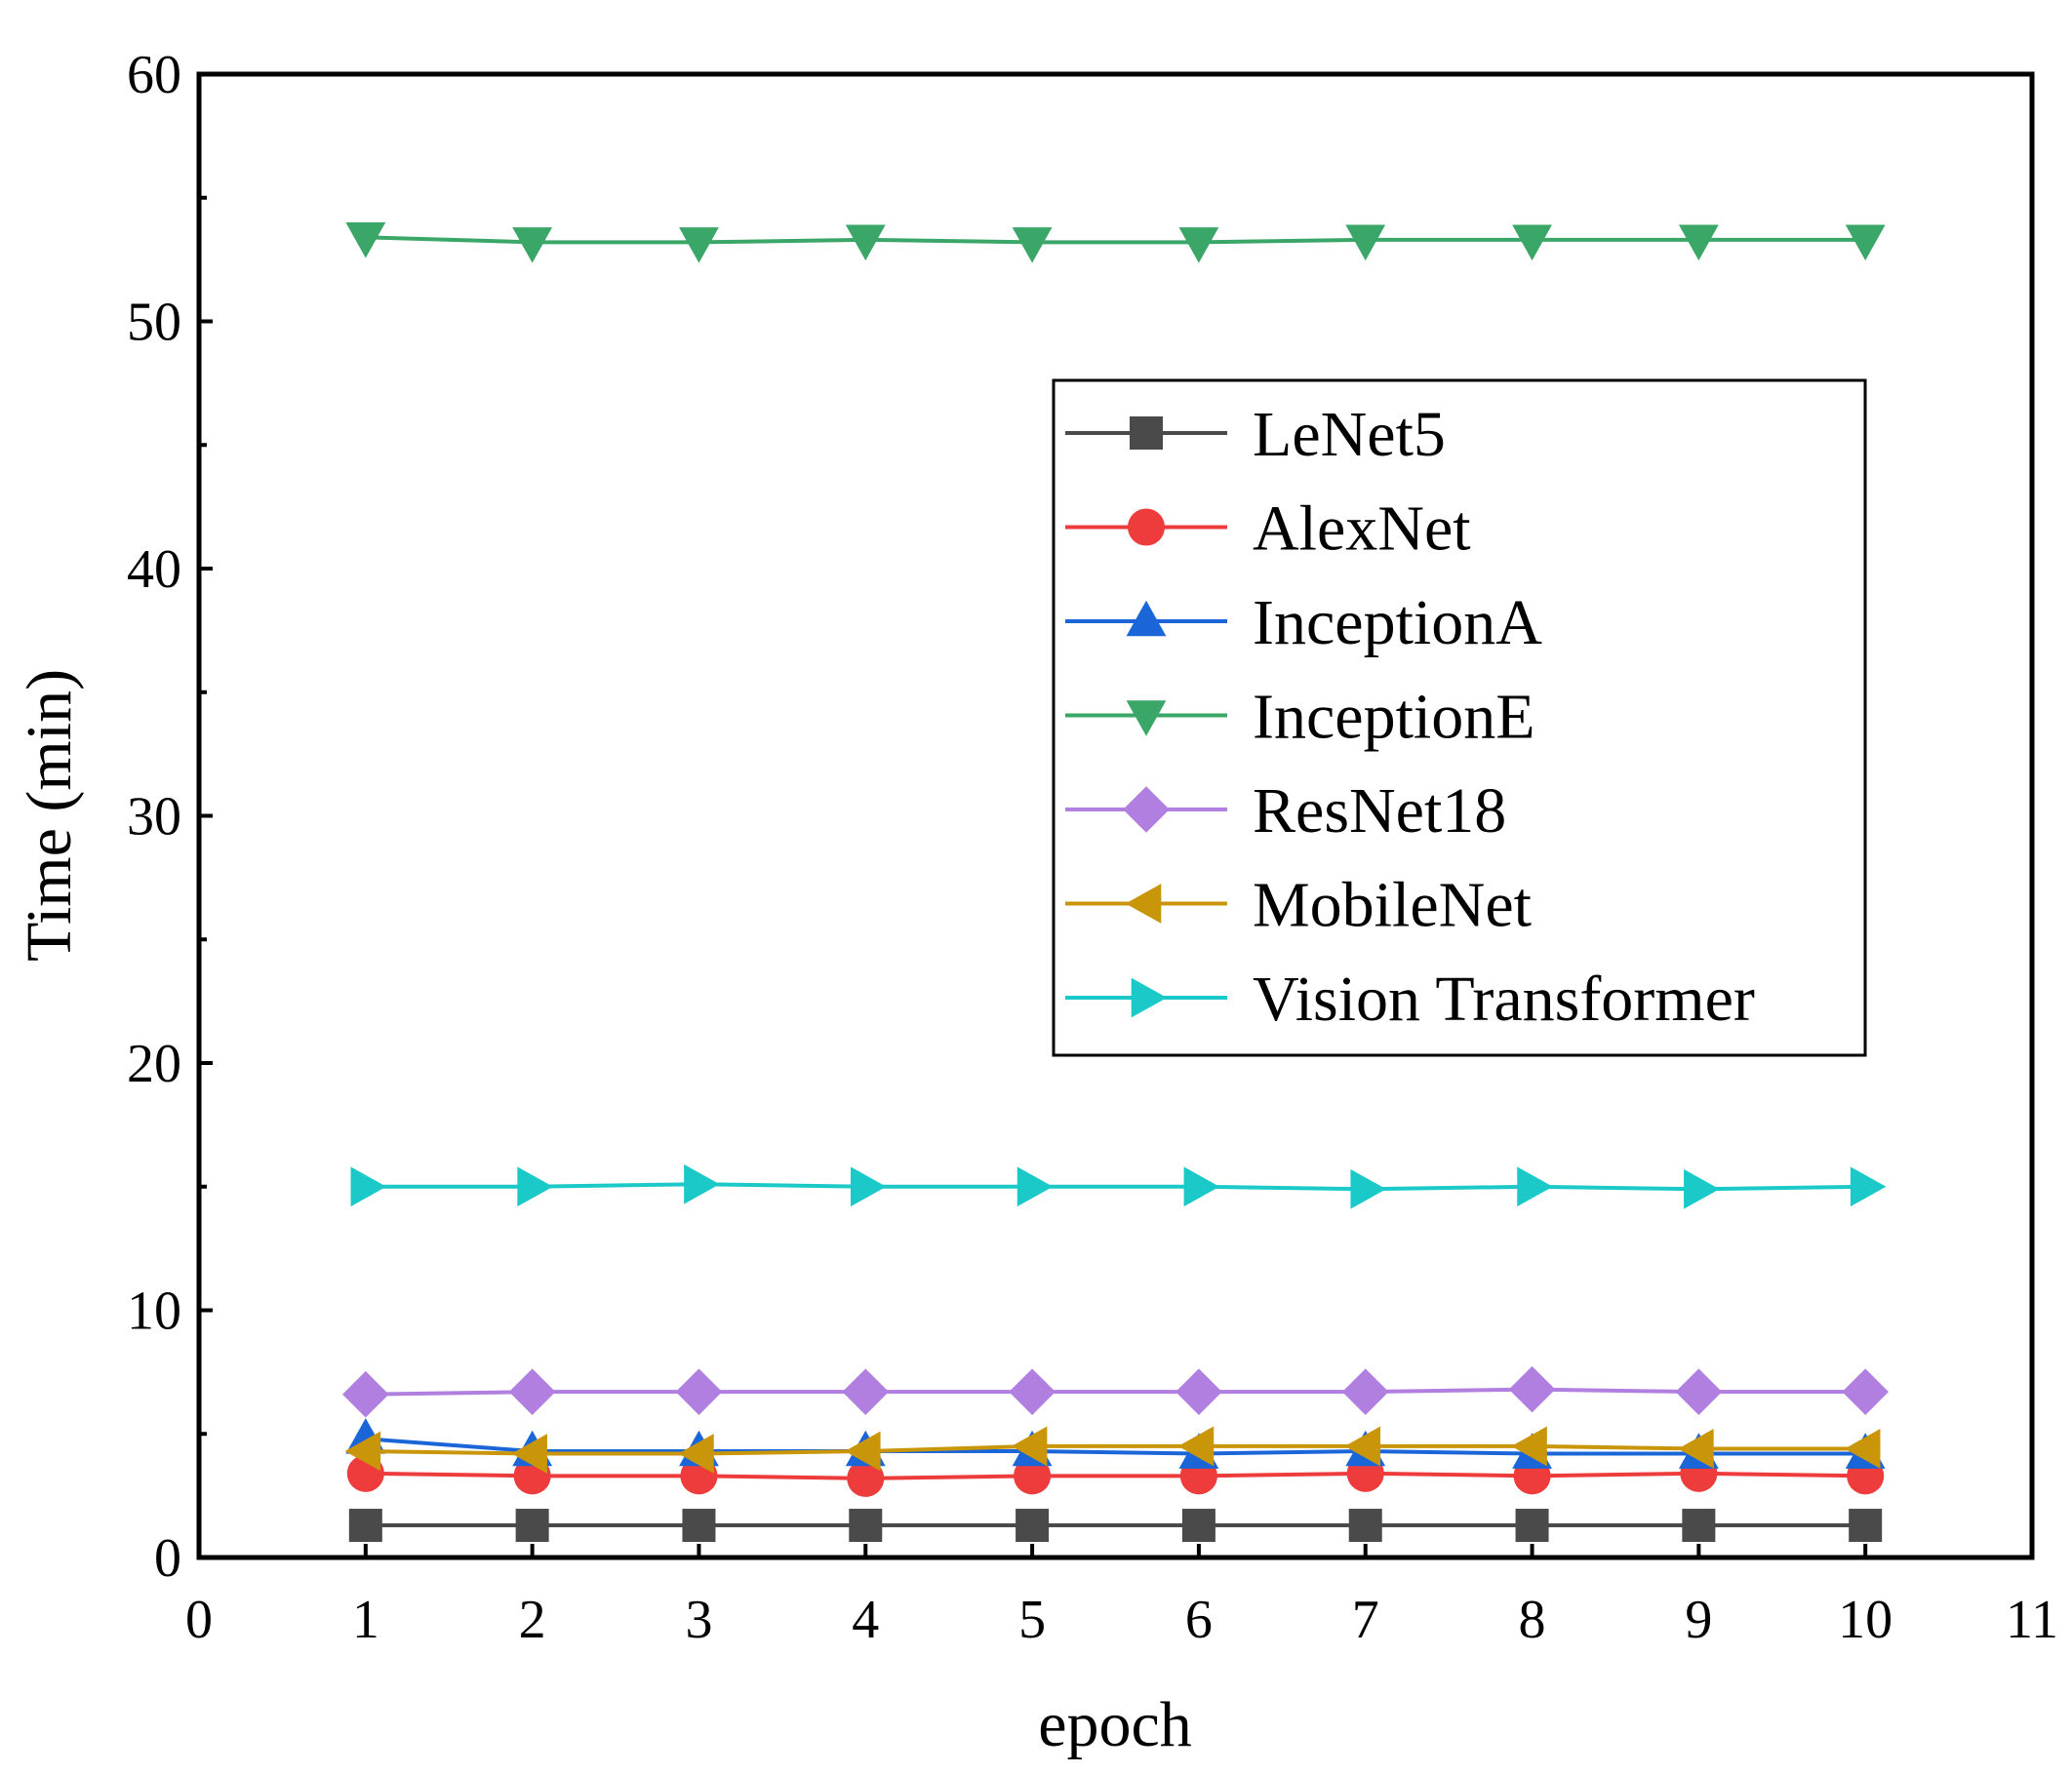  Describe the element at coordinates (1115, 1450) in the screenshot. I see `series-line-mobilenet` at that location.